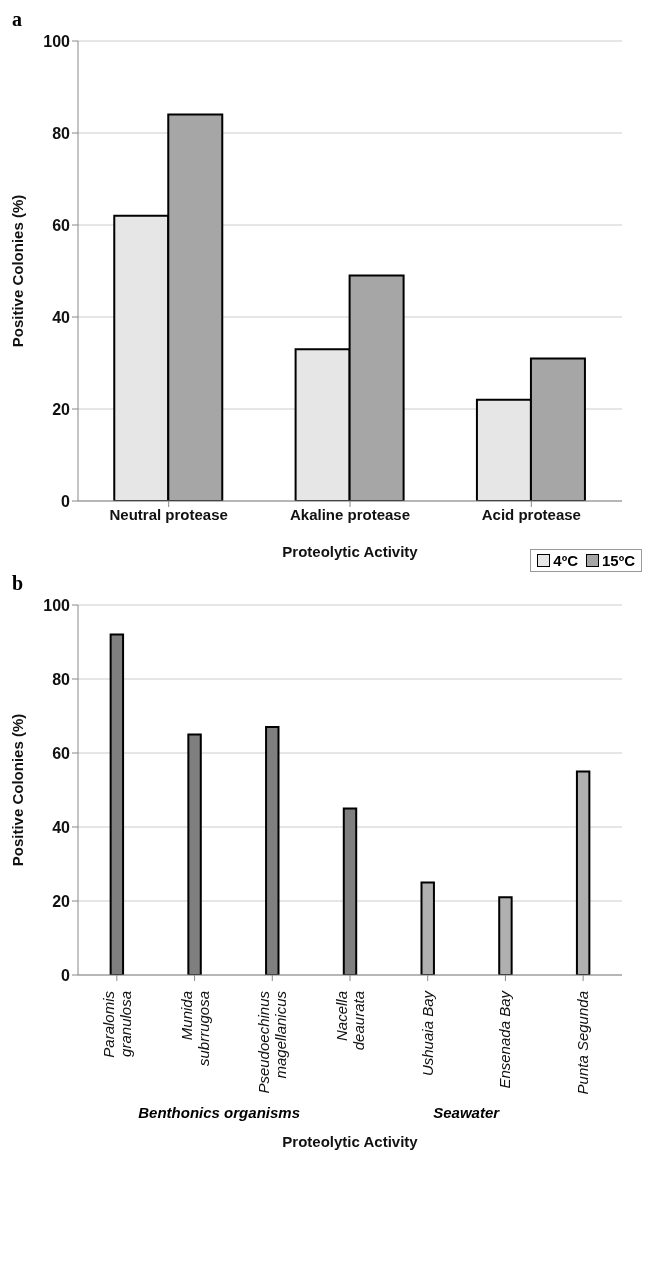  I want to click on x-tick-label: Ushuaia Bay, so click(427, 1033).